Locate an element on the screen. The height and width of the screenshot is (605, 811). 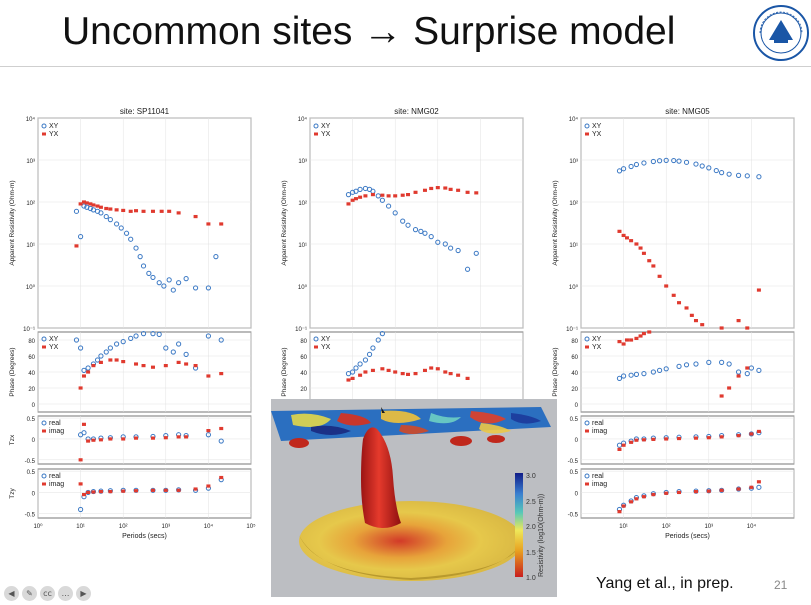
previous-icon: ◀ is located at coordinates (11, 593).